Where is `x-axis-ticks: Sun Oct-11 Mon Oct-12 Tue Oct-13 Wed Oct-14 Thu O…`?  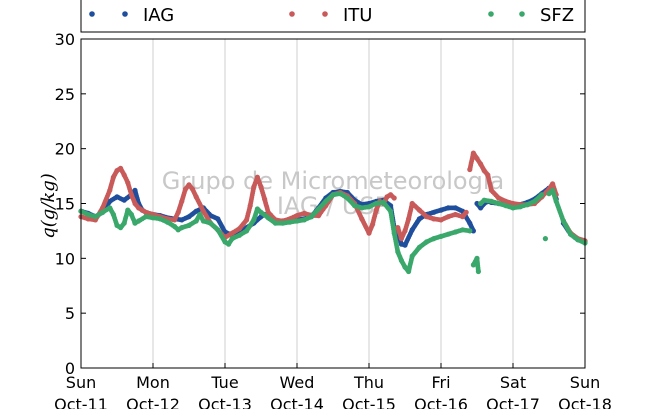 x-axis-ticks: Sun Oct-11 Mon Oct-12 Tue Oct-13 Wed Oct-14 Thu O… is located at coordinates (333, 386).